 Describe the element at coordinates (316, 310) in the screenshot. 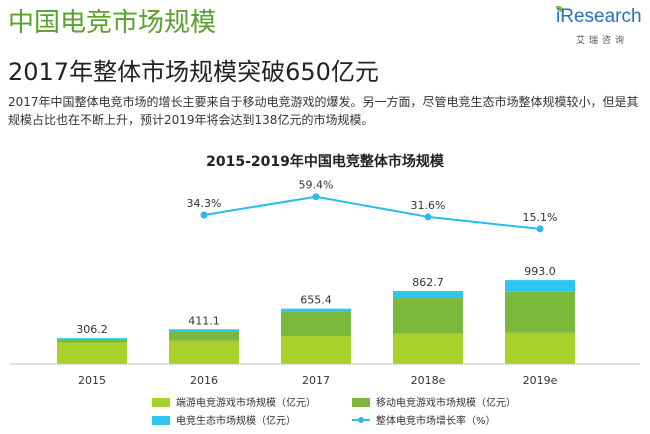

I see `bar-segment-3-2017` at that location.